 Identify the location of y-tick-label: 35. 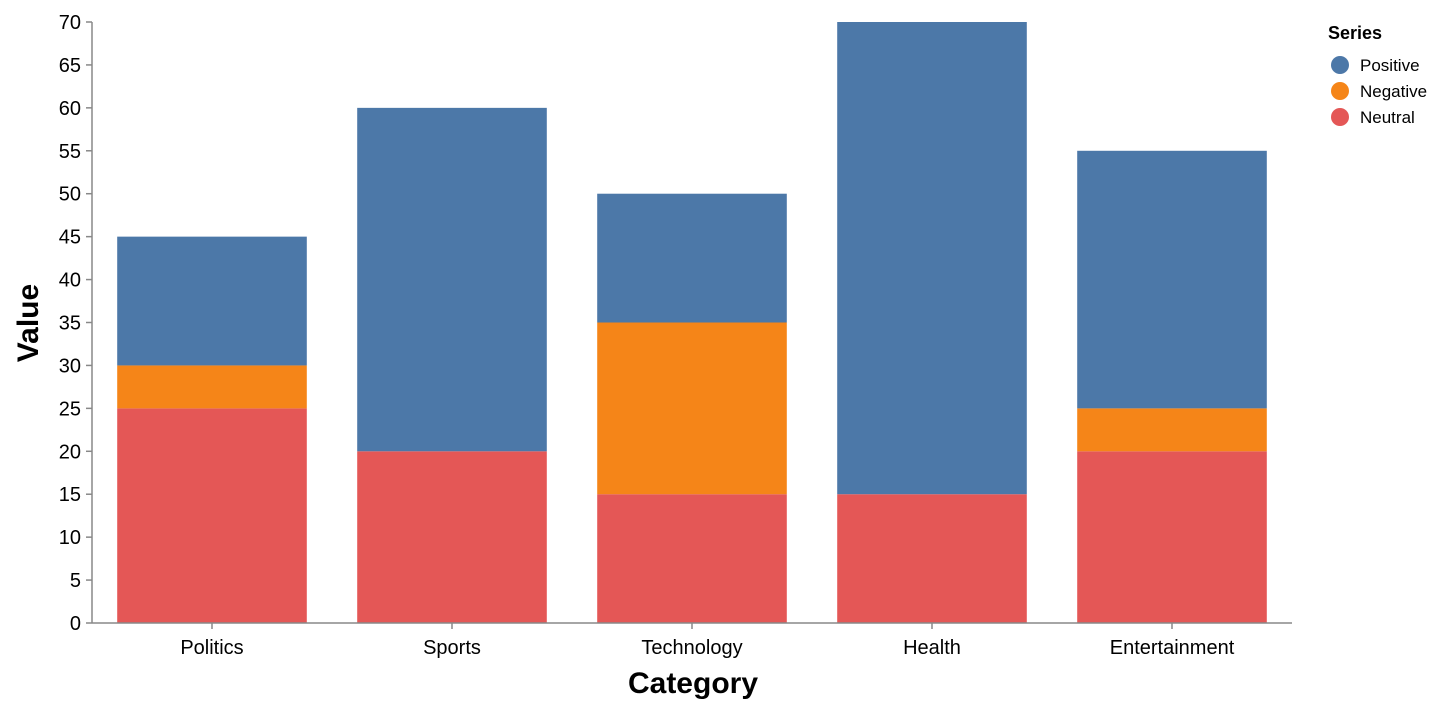
(70, 324).